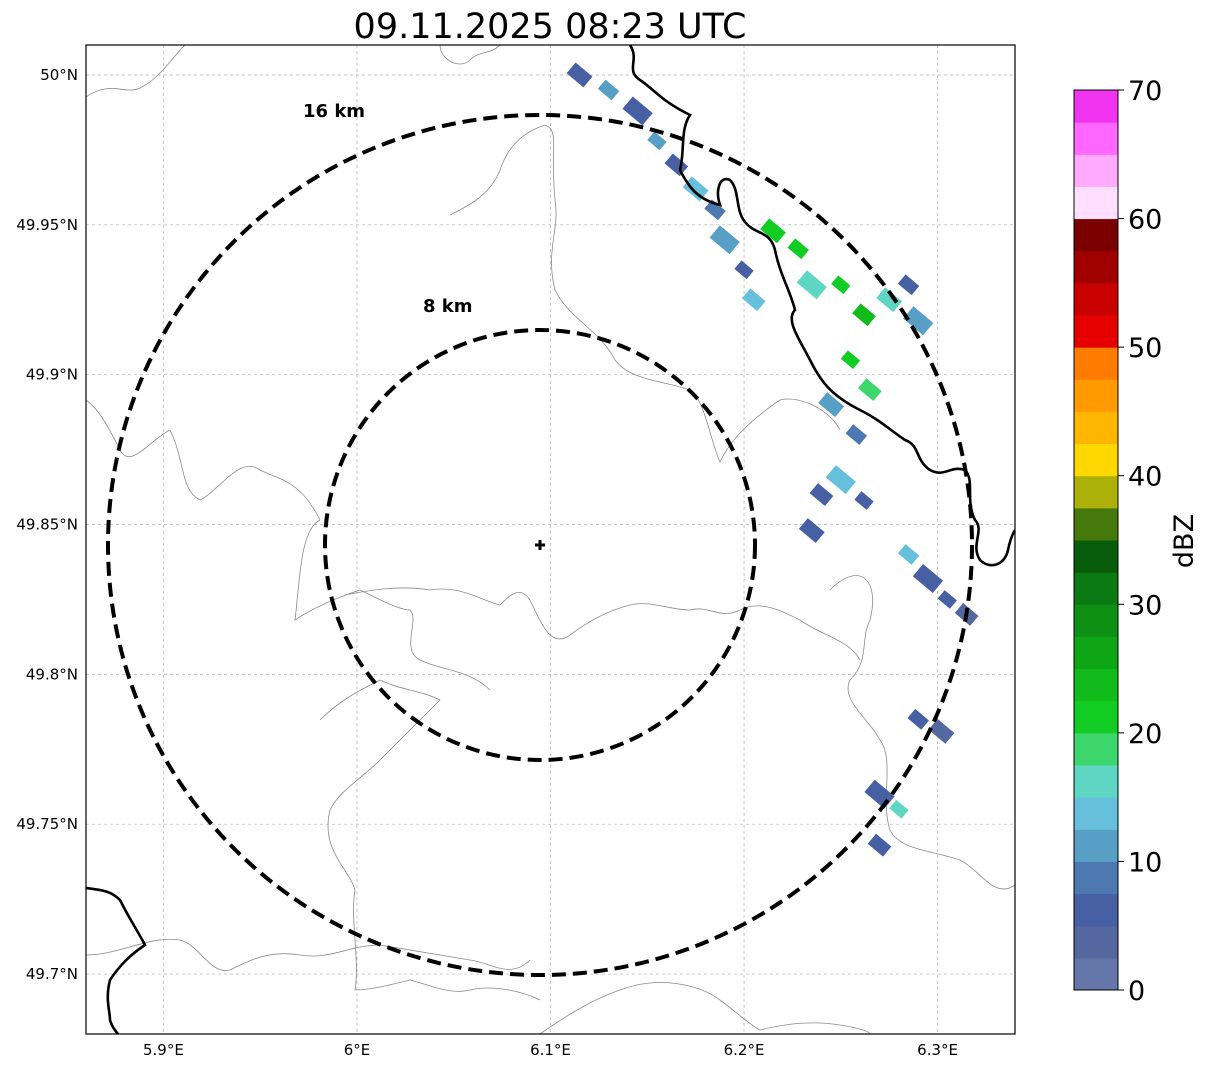 The width and height of the screenshot is (1207, 1069). Describe the element at coordinates (448, 306) in the screenshot. I see `range-ring-8km-label: 8 km` at that location.